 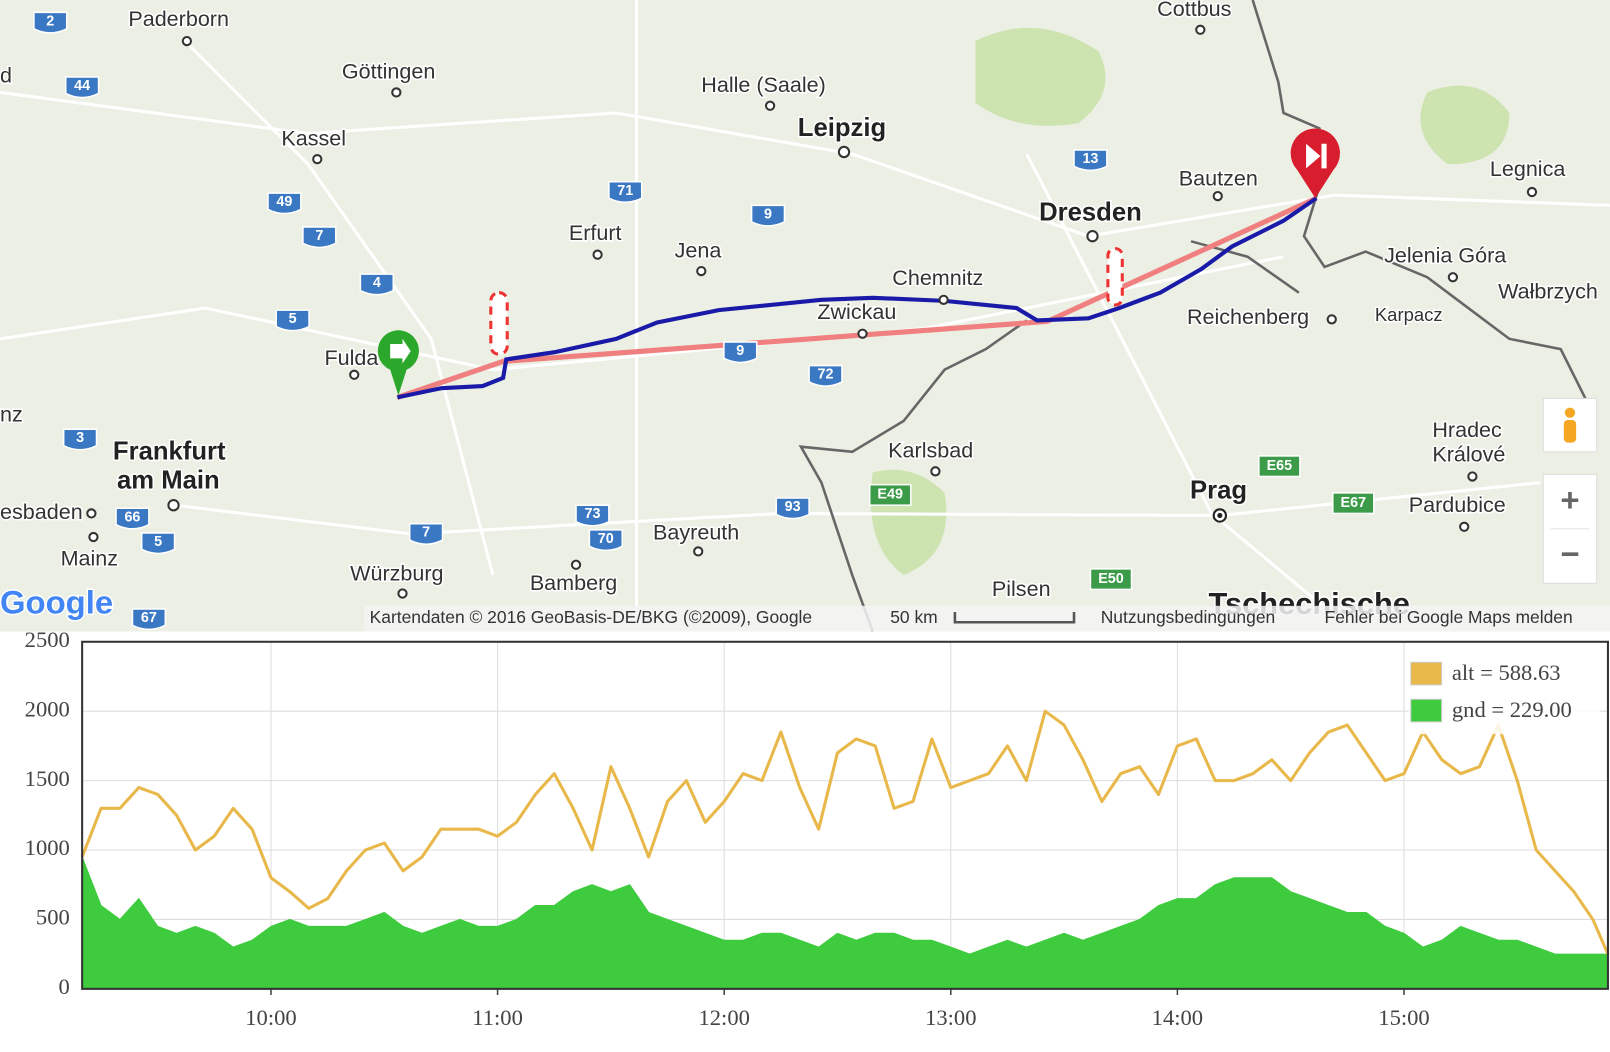 What do you see at coordinates (82, 86) in the screenshot?
I see `road-number: 44` at bounding box center [82, 86].